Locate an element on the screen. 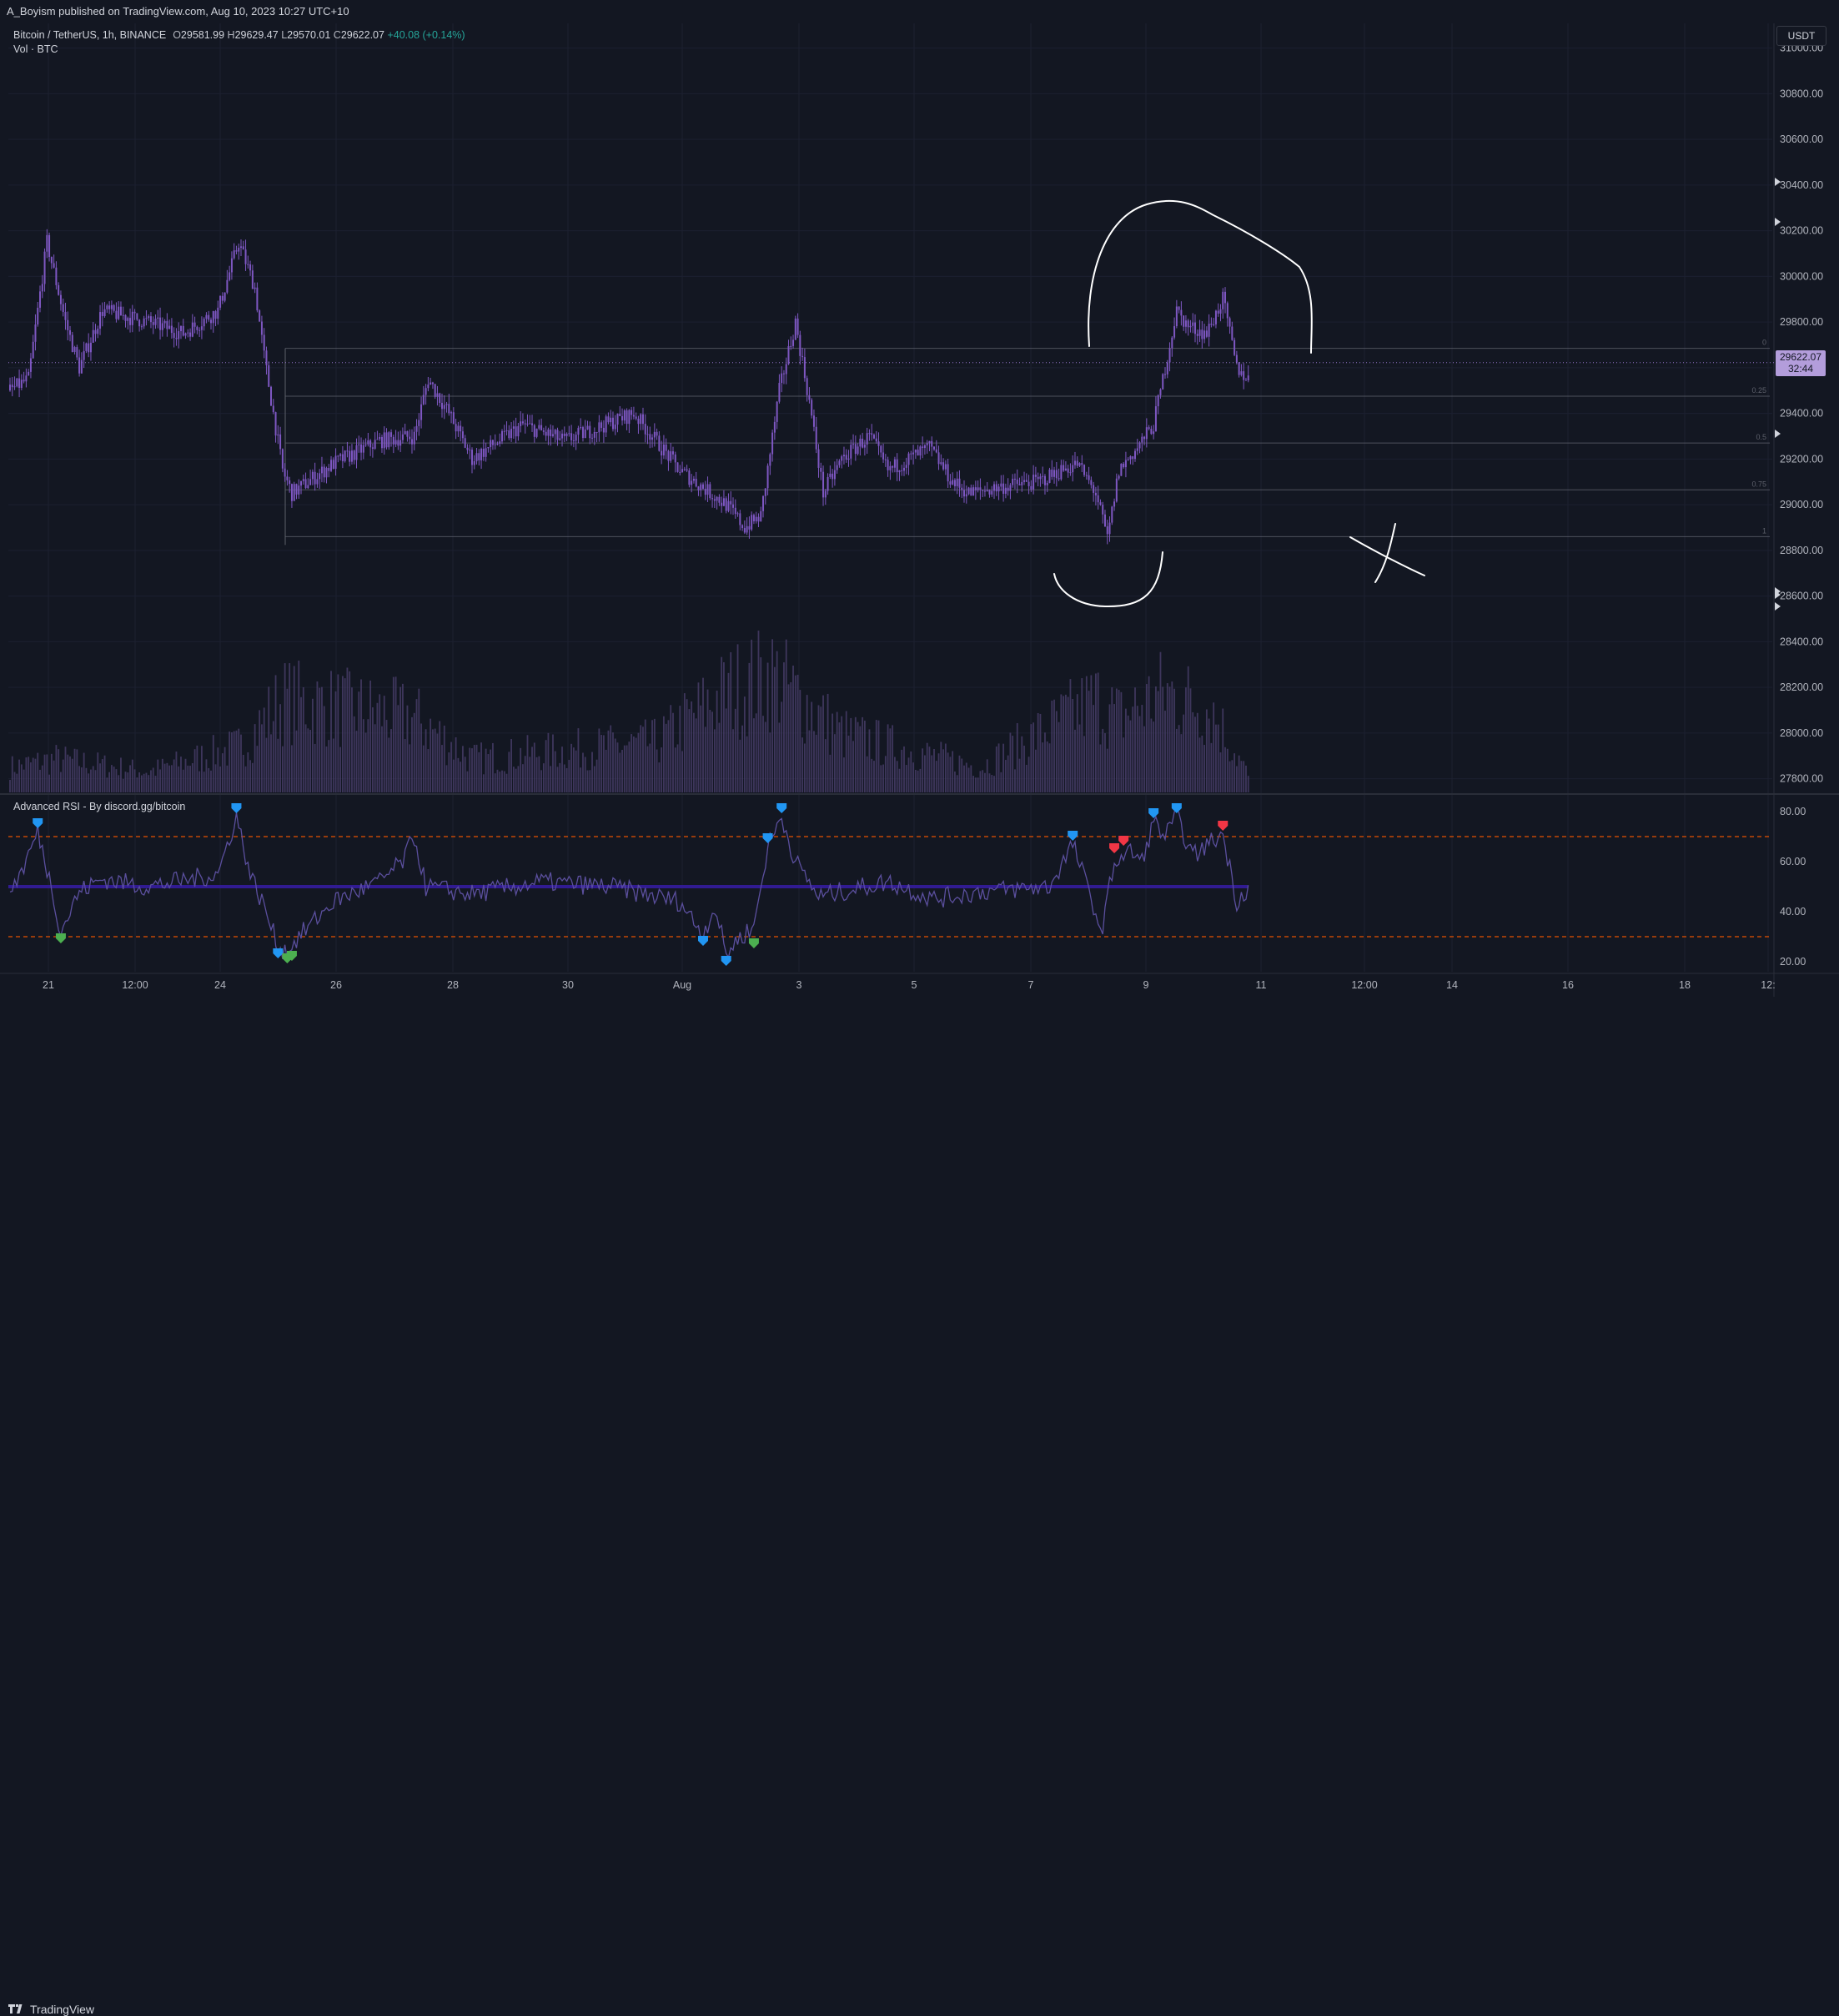 This screenshot has width=1839, height=2016. currency-selector: USDT is located at coordinates (1801, 36).